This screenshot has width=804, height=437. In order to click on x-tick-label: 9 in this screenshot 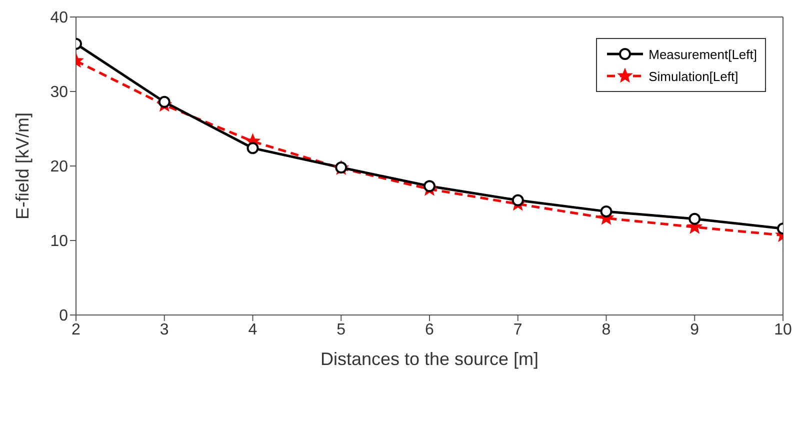, I will do `click(695, 329)`.